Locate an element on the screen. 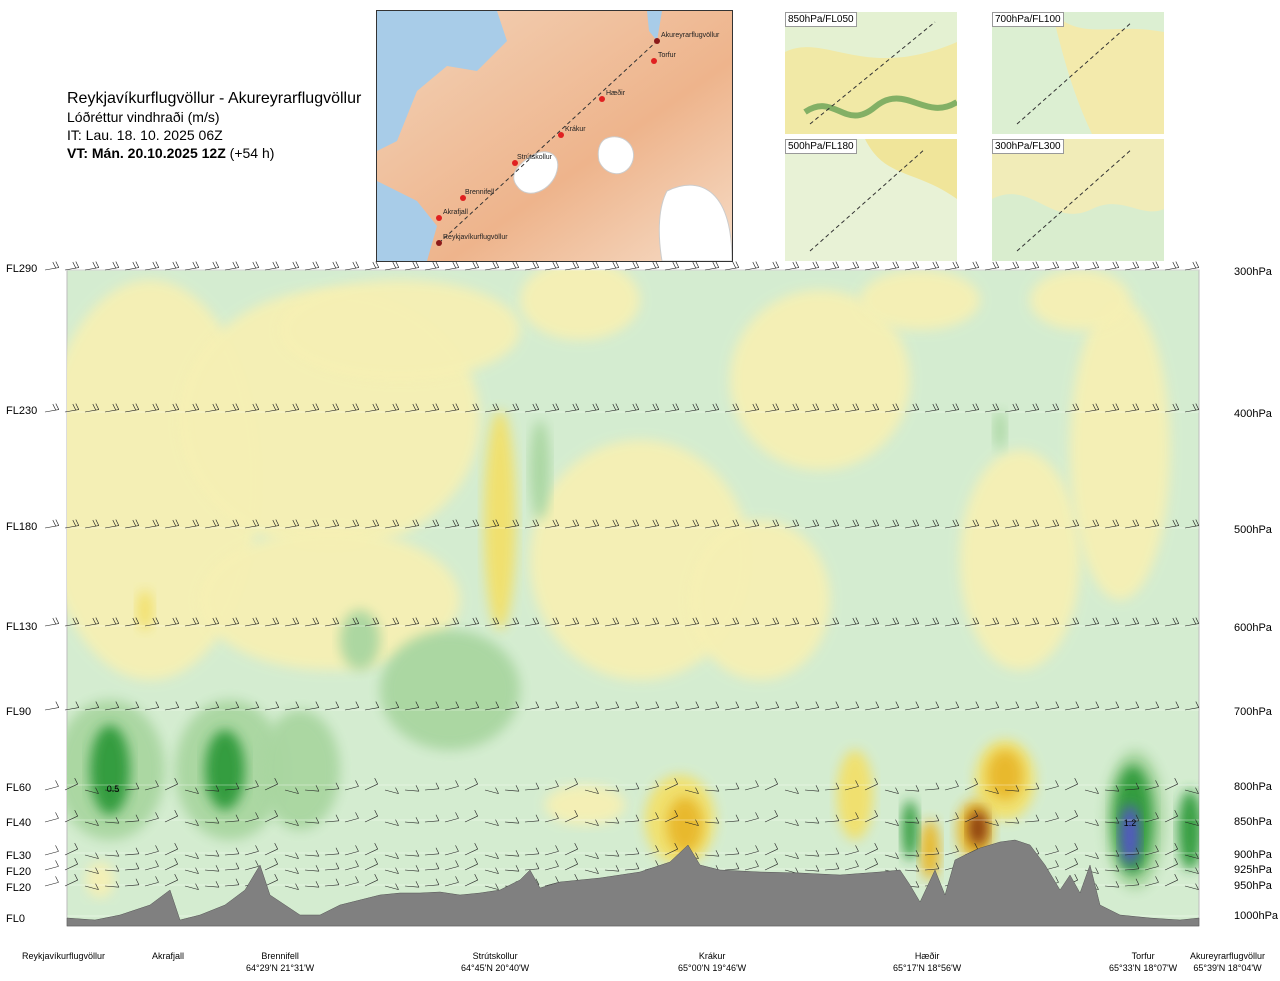 This screenshot has height=981, width=1280. p-label-1000: 1000hPa is located at coordinates (1256, 916).